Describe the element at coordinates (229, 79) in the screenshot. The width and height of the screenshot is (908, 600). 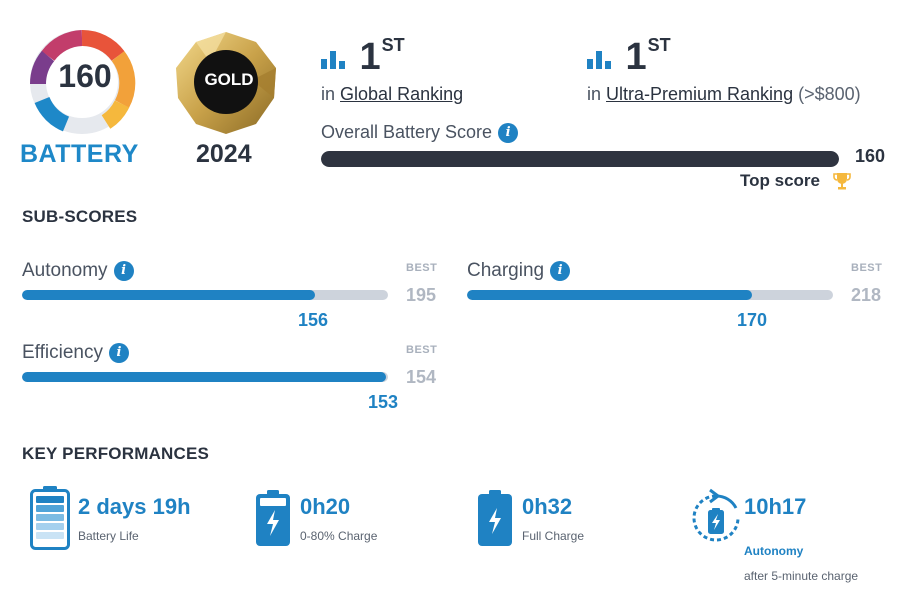
I see `medal-label: GOLD` at that location.